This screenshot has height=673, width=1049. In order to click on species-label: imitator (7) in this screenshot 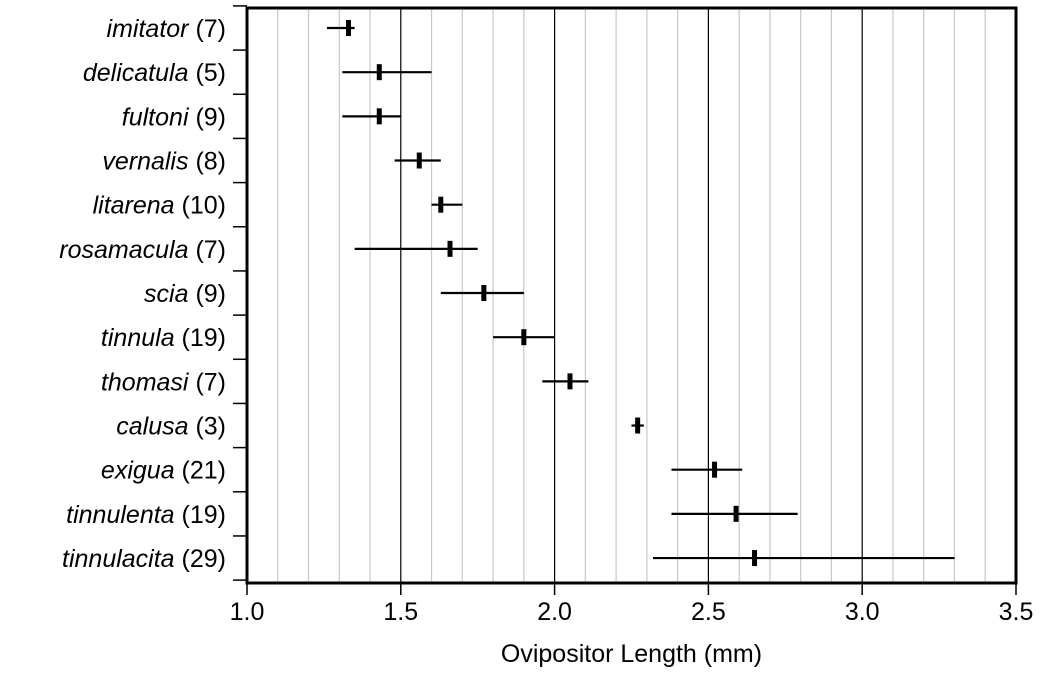, I will do `click(166, 29)`.